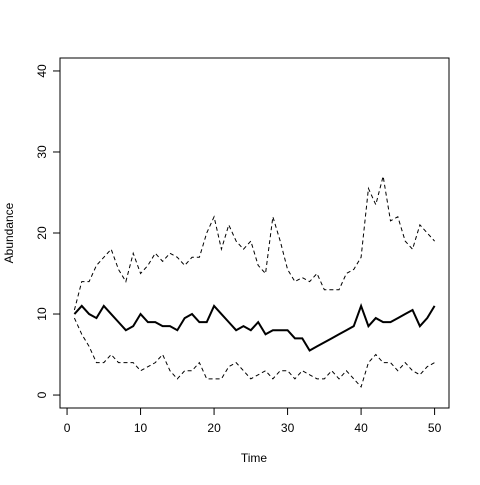  What do you see at coordinates (67, 428) in the screenshot?
I see `x-tick-label: 0` at bounding box center [67, 428].